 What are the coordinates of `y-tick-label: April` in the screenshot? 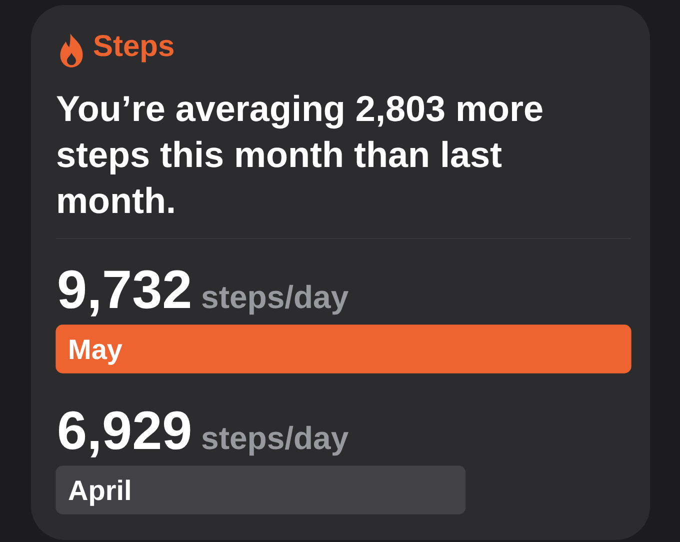 It's located at (100, 490).